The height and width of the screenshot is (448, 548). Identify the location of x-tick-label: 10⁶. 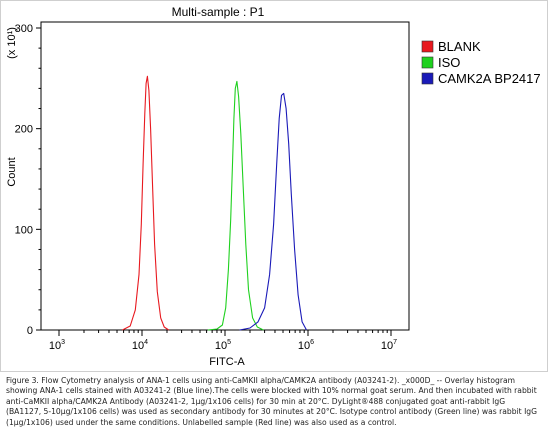
(306, 345).